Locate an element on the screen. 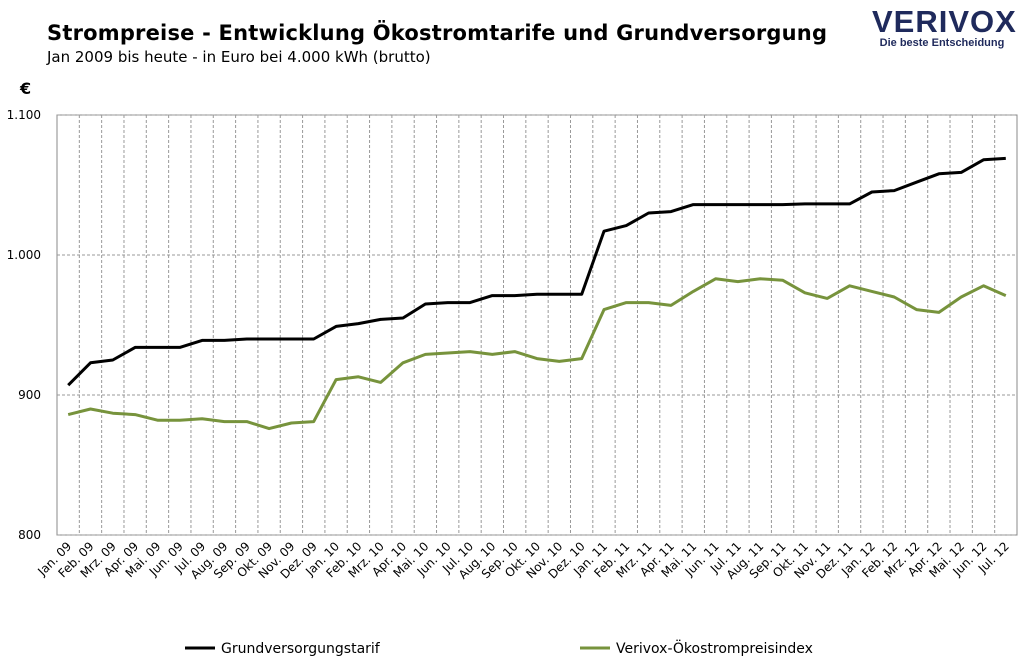 Image resolution: width=1024 pixels, height=671 pixels. y-axis-label: € is located at coordinates (25, 88).